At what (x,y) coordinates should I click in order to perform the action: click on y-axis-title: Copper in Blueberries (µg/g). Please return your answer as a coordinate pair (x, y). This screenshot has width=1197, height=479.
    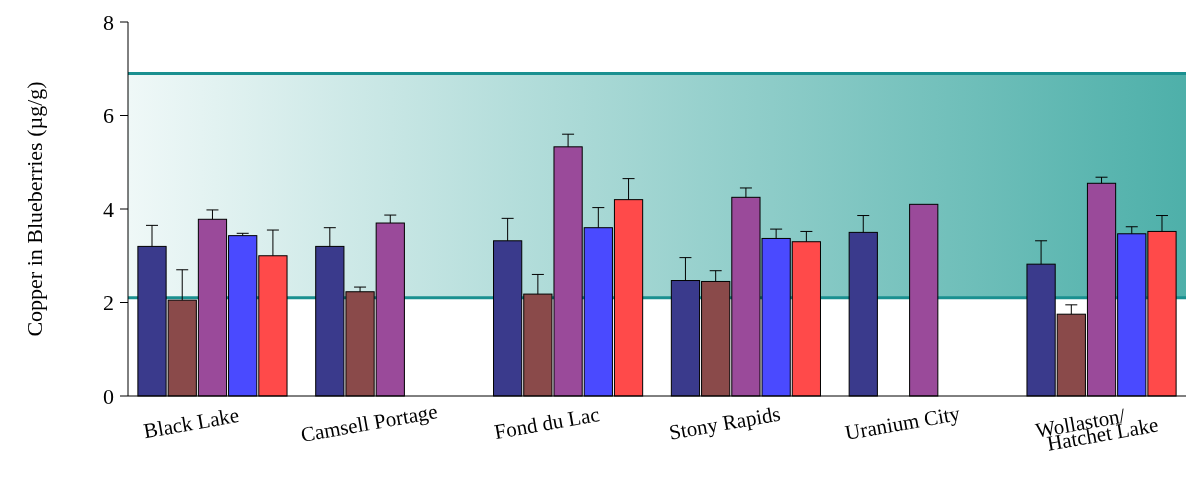
    Looking at the image, I should click on (34, 209).